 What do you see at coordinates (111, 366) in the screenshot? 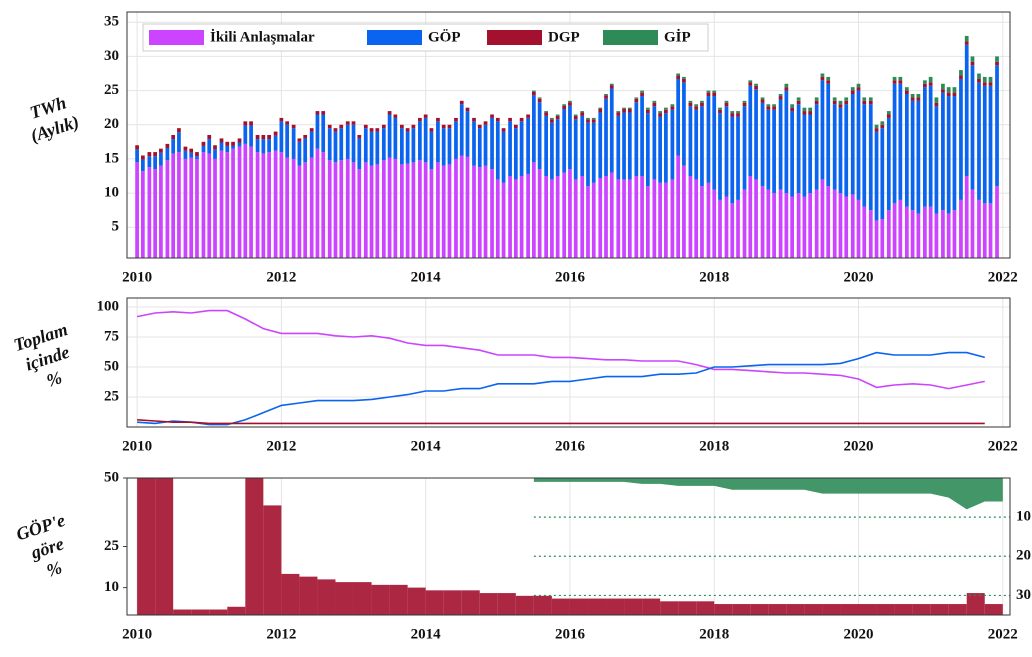
I see `y-tick-label: 50` at bounding box center [111, 366].